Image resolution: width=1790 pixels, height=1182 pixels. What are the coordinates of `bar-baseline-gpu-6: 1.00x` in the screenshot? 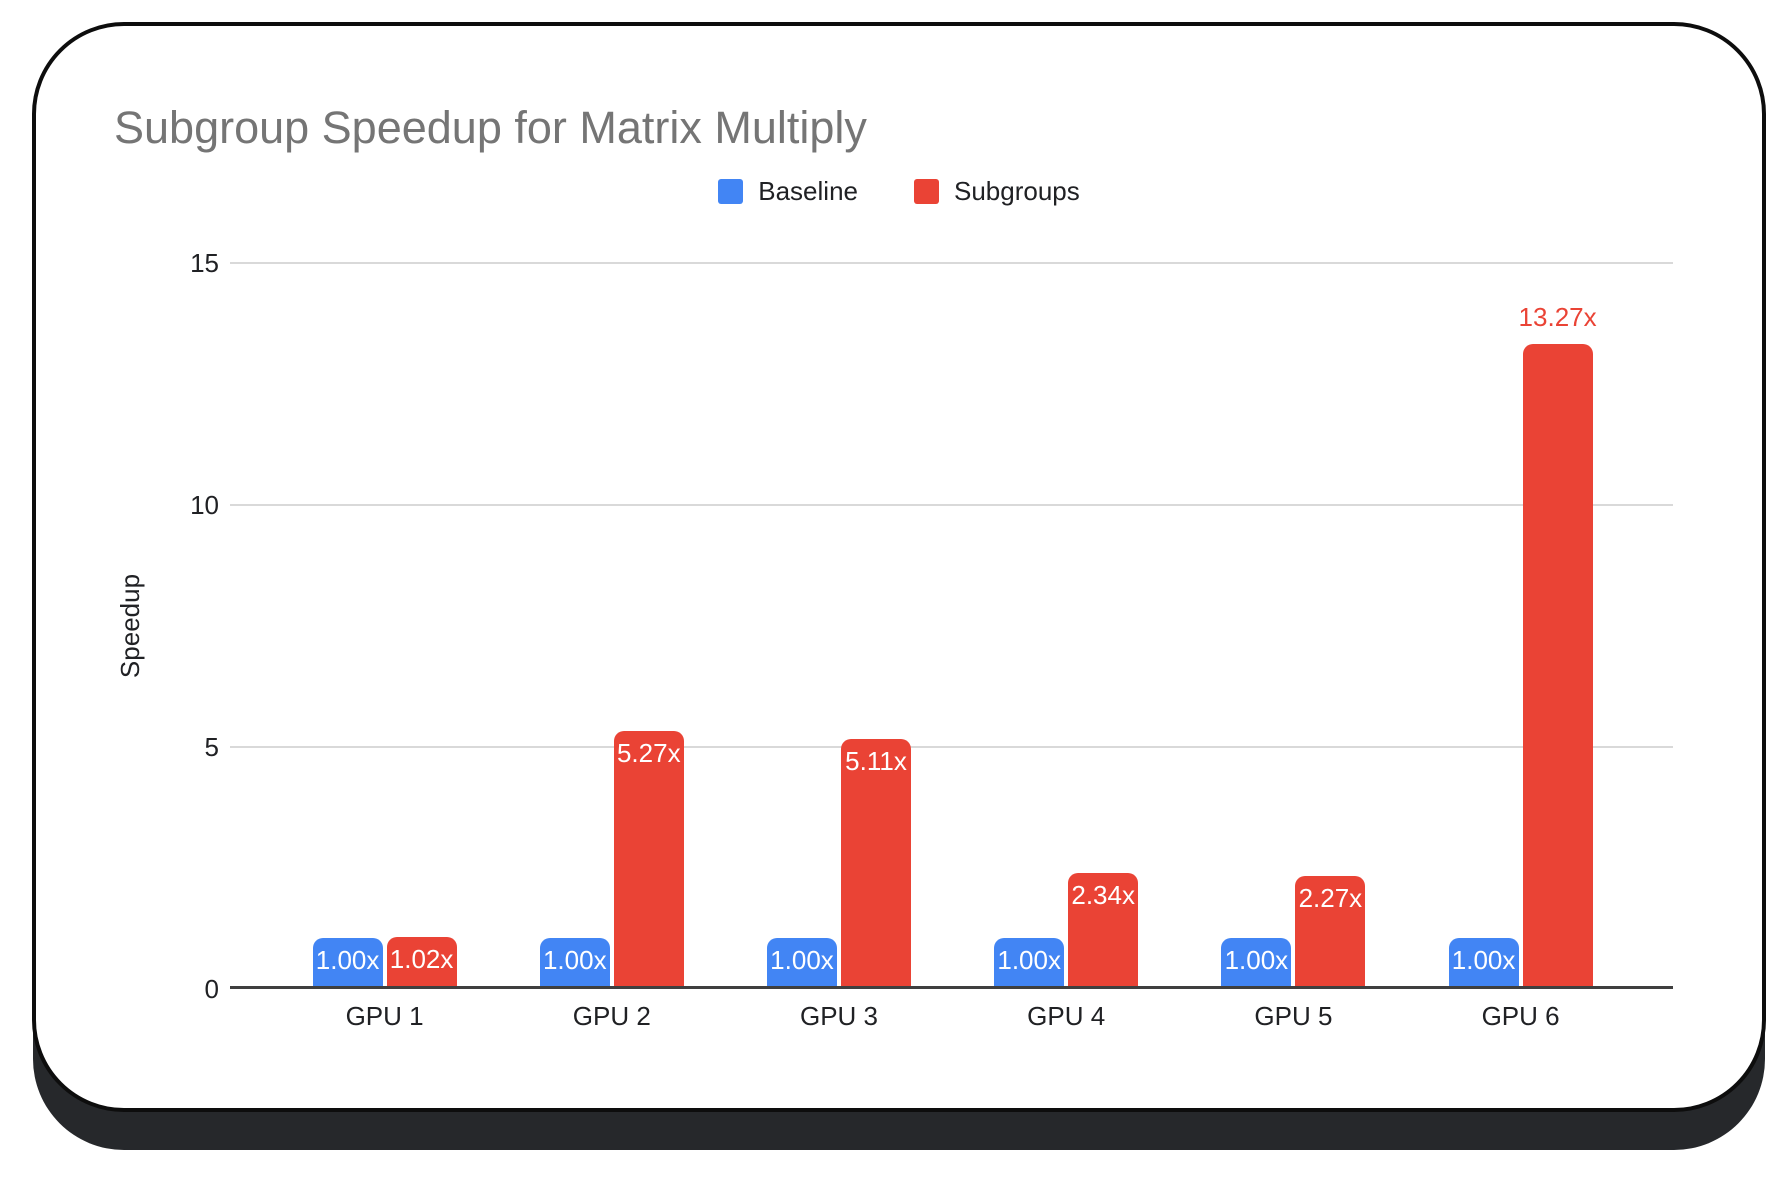 It's located at (1483, 961).